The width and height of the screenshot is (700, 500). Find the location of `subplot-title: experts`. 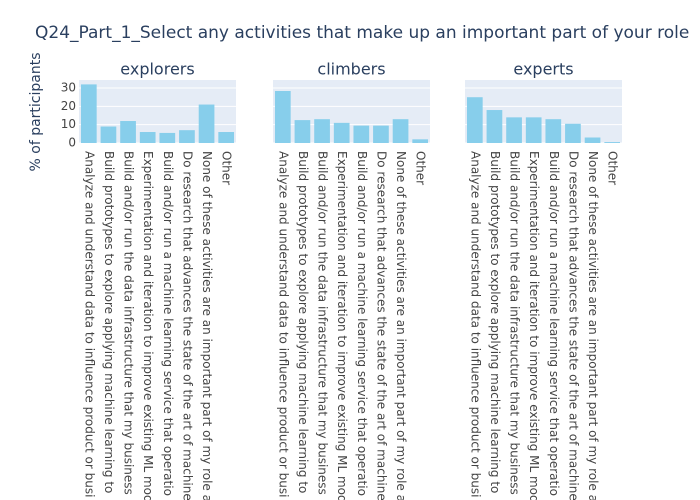

subplot-title: experts is located at coordinates (543, 69).